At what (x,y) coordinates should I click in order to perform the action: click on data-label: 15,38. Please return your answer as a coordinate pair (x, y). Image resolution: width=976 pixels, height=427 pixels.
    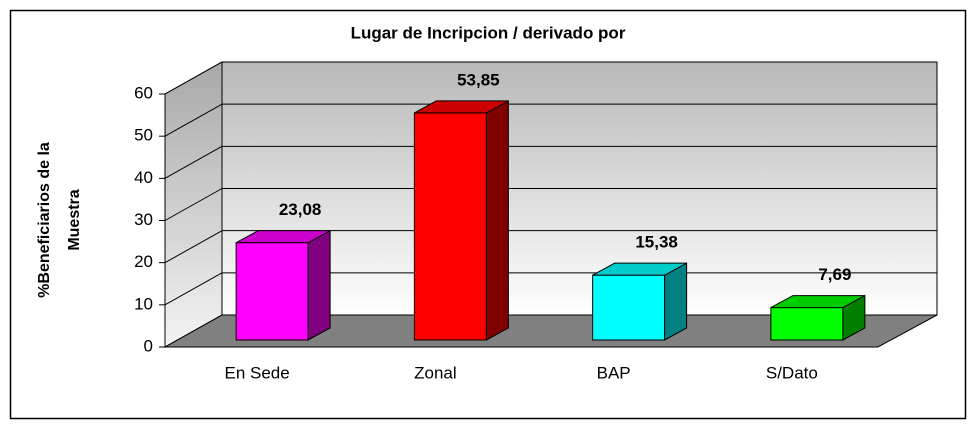
    Looking at the image, I should click on (656, 242).